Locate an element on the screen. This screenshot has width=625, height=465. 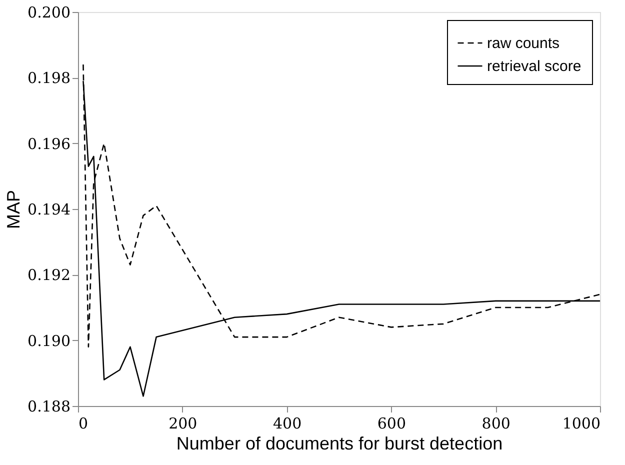
y-tick-label: 0.196 is located at coordinates (49, 143).